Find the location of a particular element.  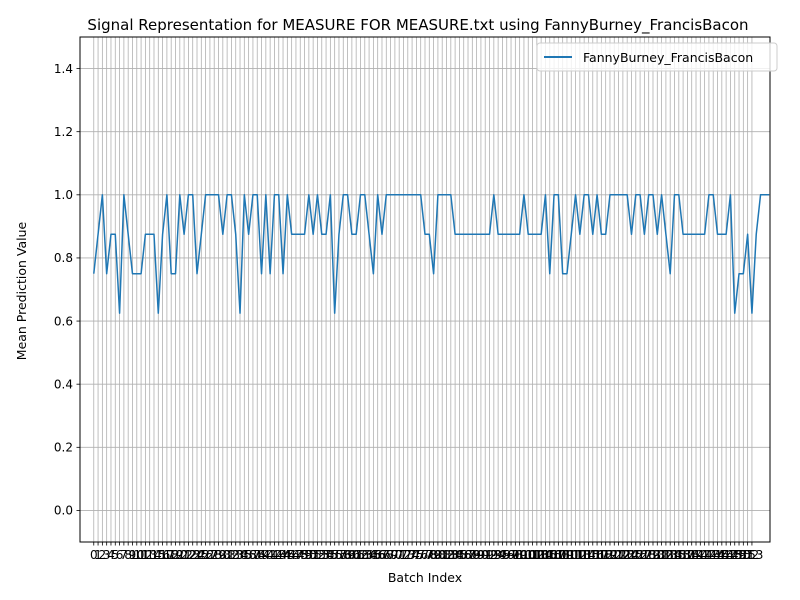

x-tick-label: 38 is located at coordinates (257, 555).